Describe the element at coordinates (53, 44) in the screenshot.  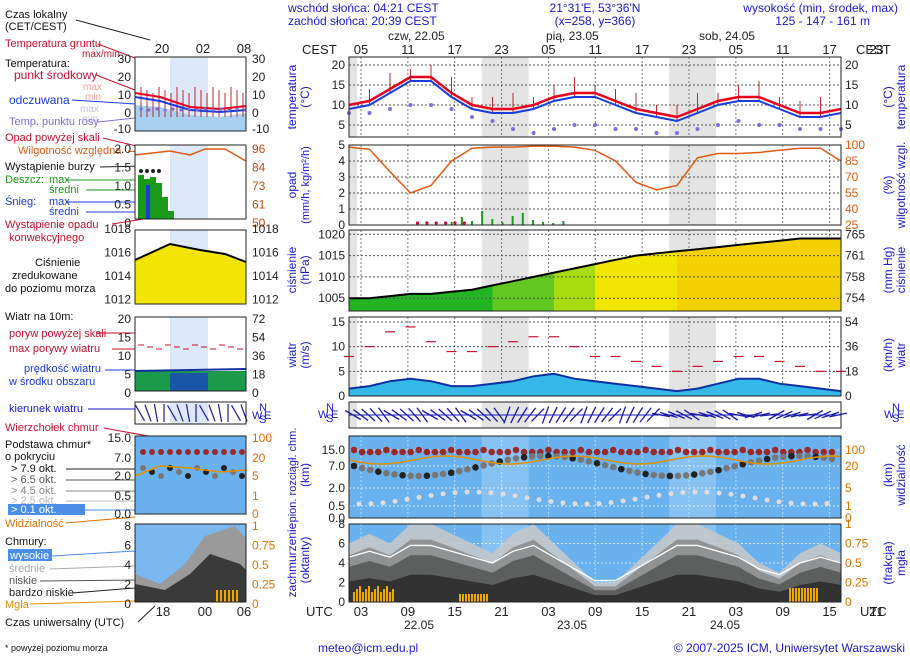
I see `legend-ground-temp: Temperatura gruntu` at that location.